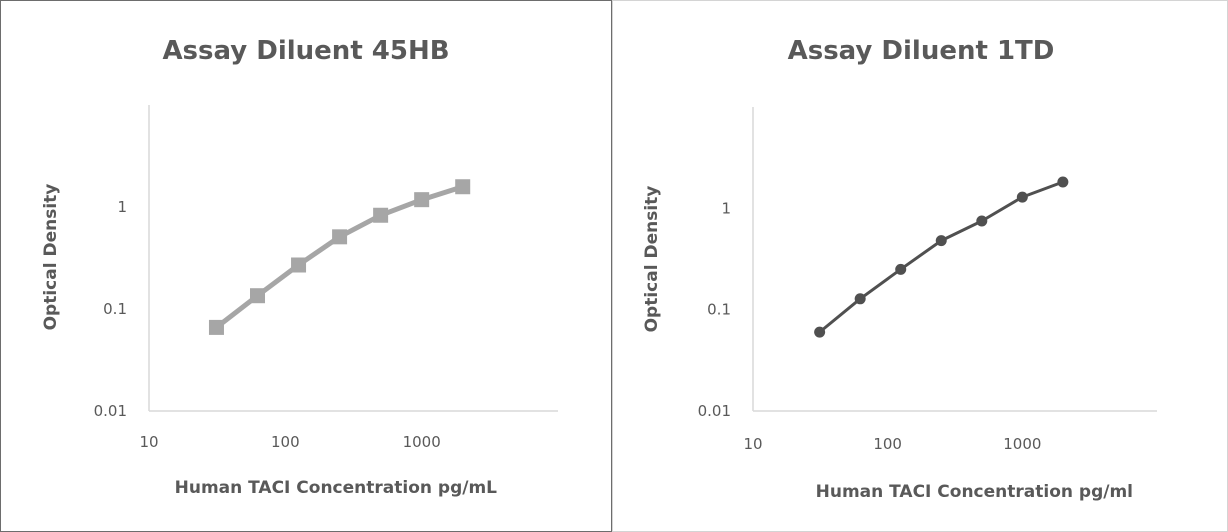 The image size is (1228, 532). What do you see at coordinates (974, 492) in the screenshot?
I see `x-axis-title: Human TACI Concentration pg/ml` at bounding box center [974, 492].